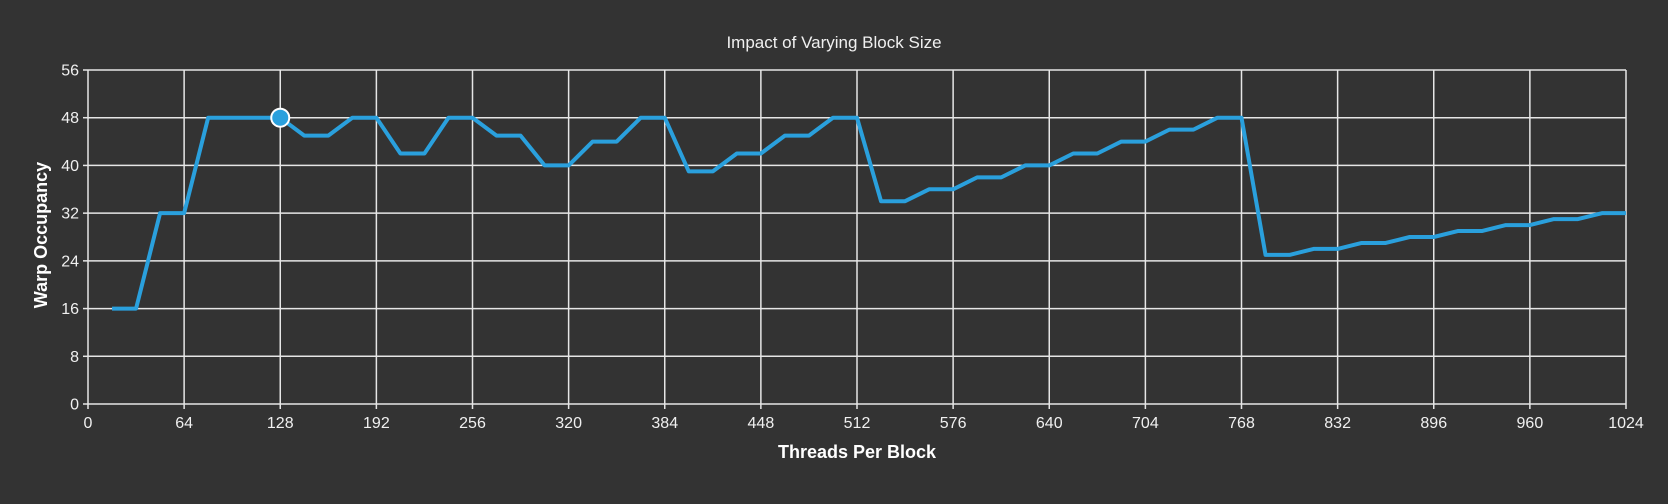 The image size is (1668, 504). What do you see at coordinates (70, 166) in the screenshot?
I see `y-tick-label: 40` at bounding box center [70, 166].